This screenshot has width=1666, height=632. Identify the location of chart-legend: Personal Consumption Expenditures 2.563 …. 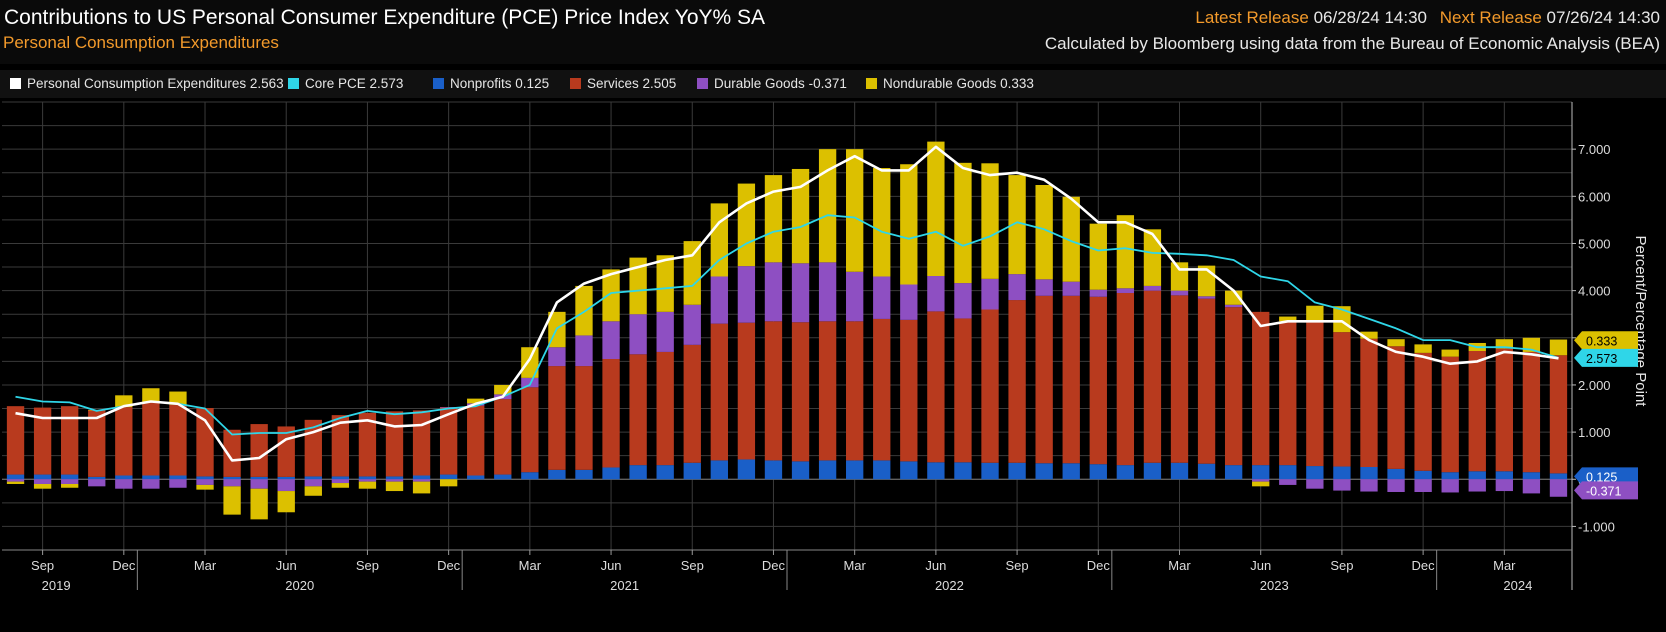
(833, 84).